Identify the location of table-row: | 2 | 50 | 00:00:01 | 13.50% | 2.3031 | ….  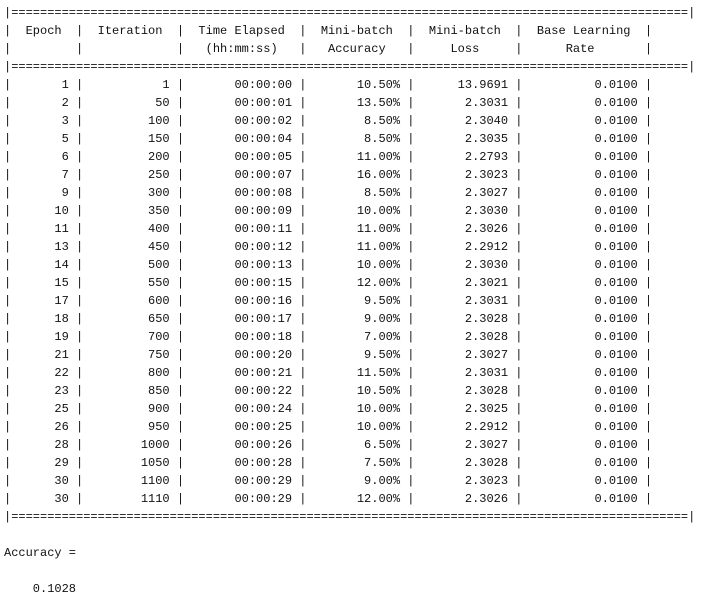
(328, 103).